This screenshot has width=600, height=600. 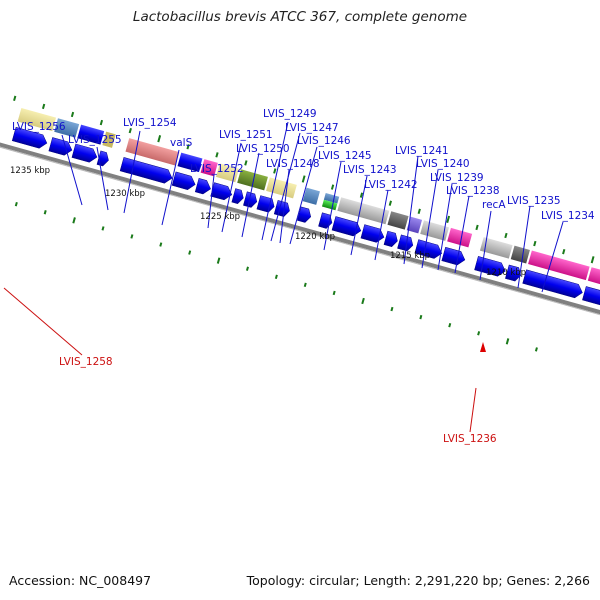 What do you see at coordinates (217, 169) in the screenshot?
I see `gene-label: LVIS_1252` at bounding box center [217, 169].